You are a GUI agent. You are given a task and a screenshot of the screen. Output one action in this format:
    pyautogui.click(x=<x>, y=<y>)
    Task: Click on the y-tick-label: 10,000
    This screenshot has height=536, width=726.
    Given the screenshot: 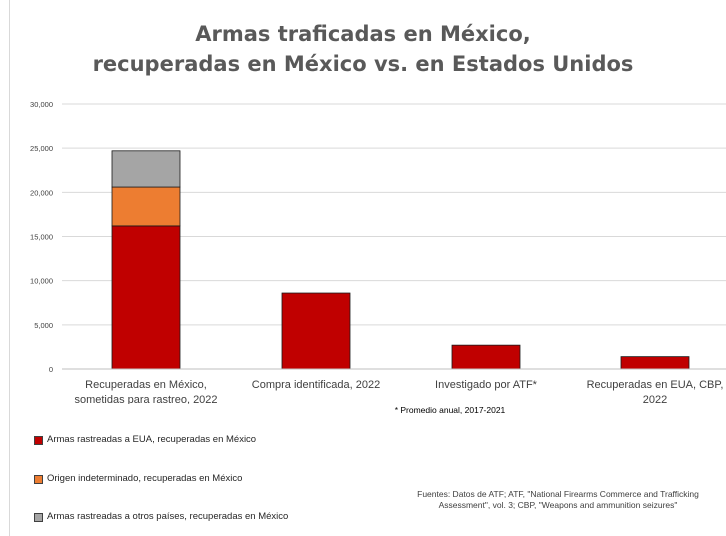 What is the action you would take?
    pyautogui.click(x=41, y=281)
    